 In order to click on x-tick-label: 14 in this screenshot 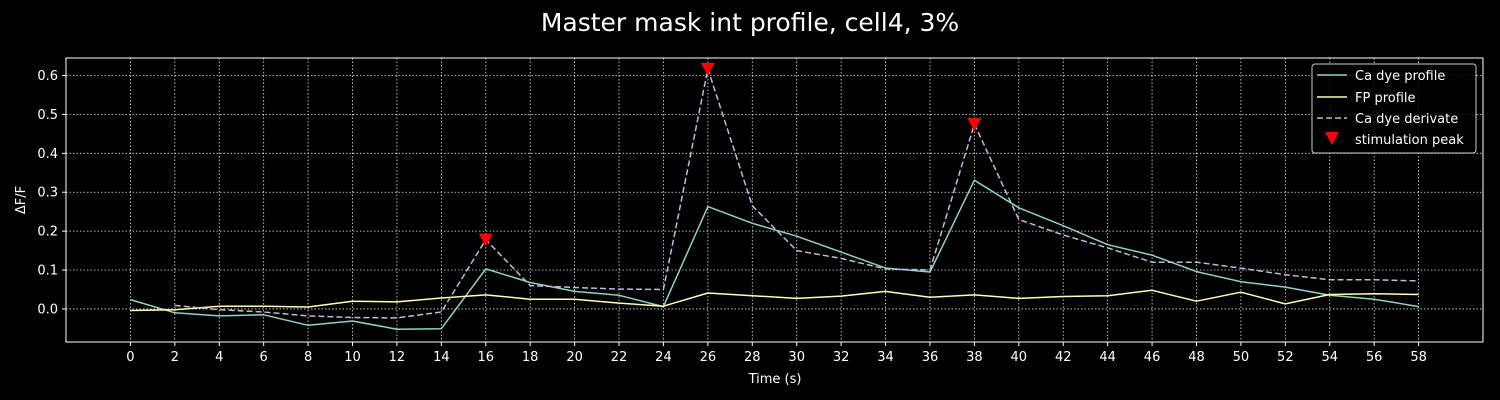, I will do `click(441, 357)`.